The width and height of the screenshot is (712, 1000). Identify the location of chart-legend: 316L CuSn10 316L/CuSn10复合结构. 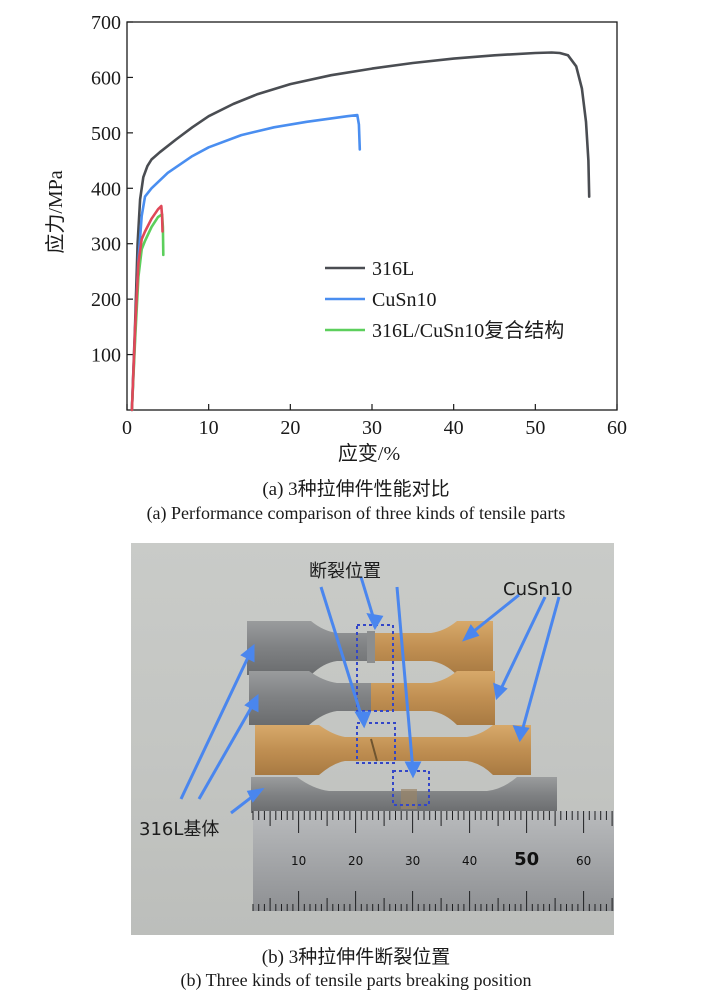
(444, 300).